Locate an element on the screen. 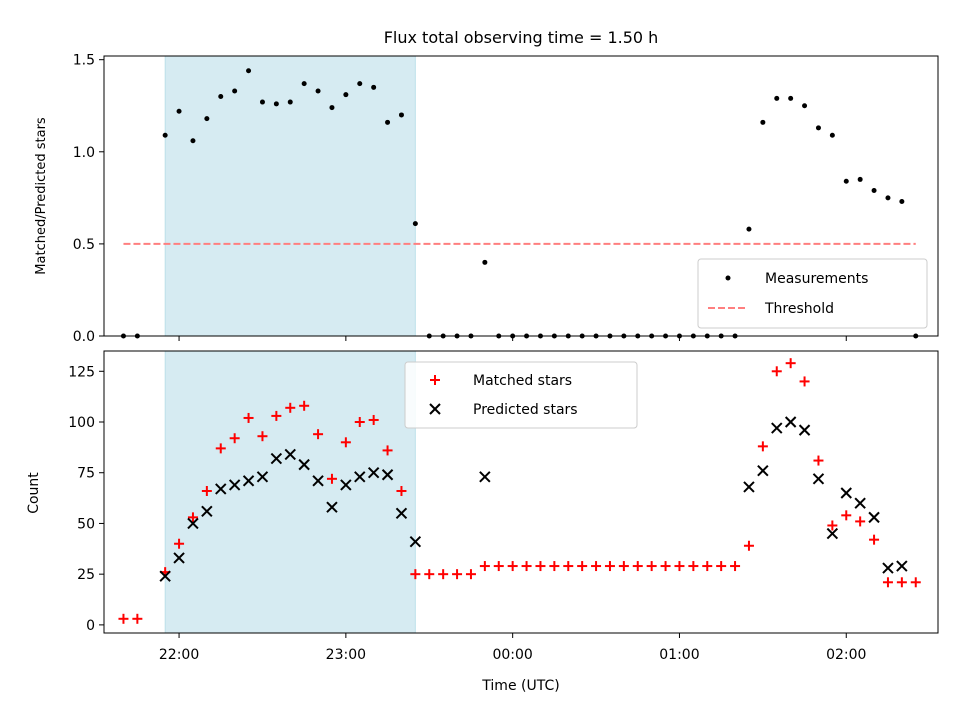 The height and width of the screenshot is (720, 960). bottom-ytick-label: 0 is located at coordinates (90, 626).